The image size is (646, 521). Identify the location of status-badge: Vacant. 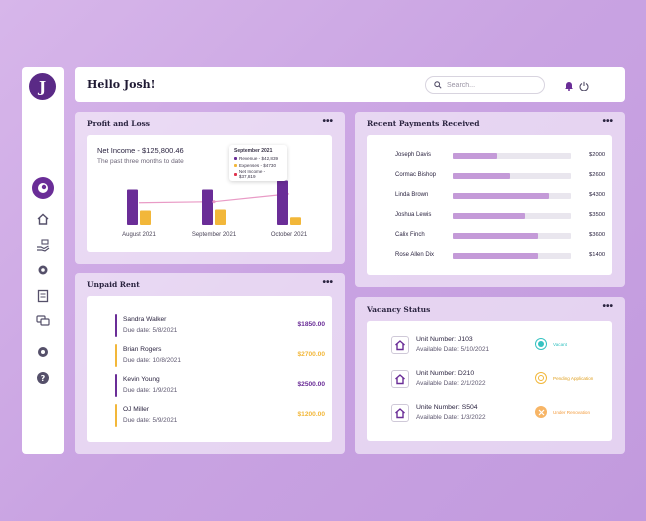
(551, 344).